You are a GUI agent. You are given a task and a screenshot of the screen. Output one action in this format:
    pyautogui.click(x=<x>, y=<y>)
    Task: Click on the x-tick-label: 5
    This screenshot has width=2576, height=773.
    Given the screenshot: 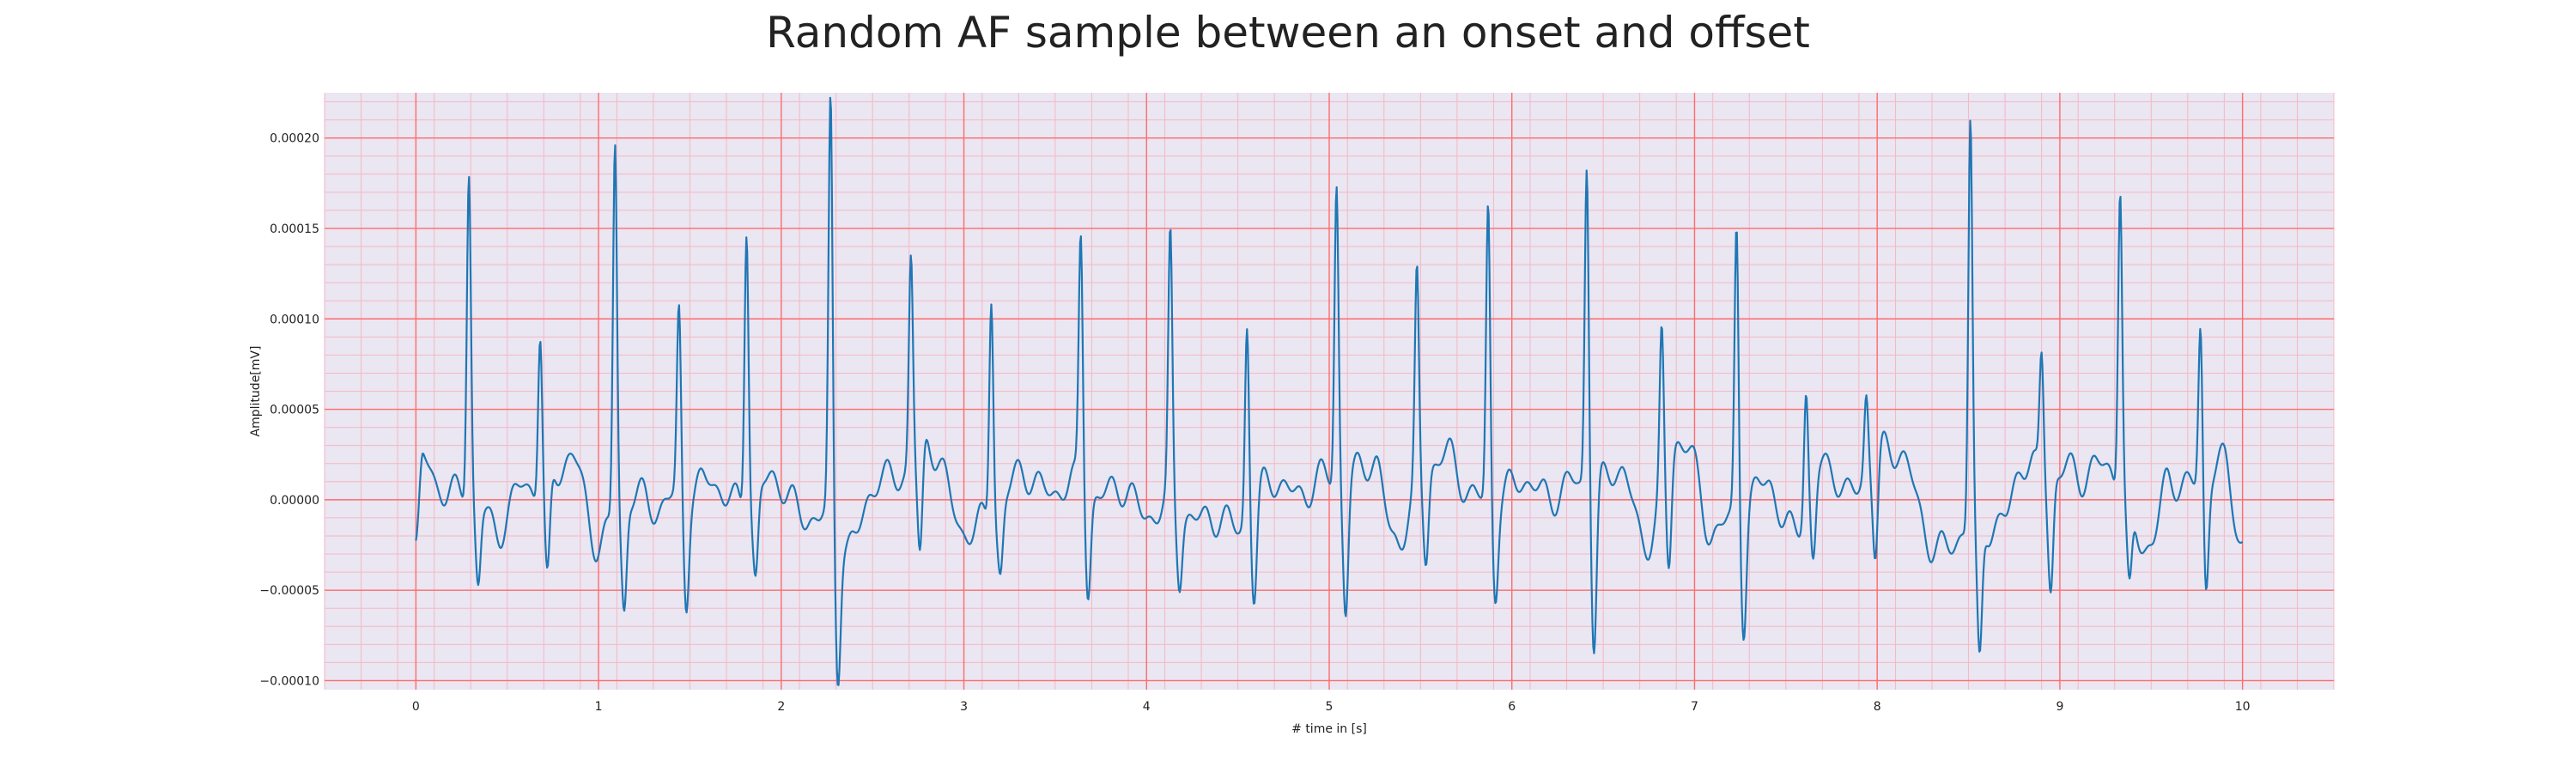 What is the action you would take?
    pyautogui.click(x=1330, y=707)
    